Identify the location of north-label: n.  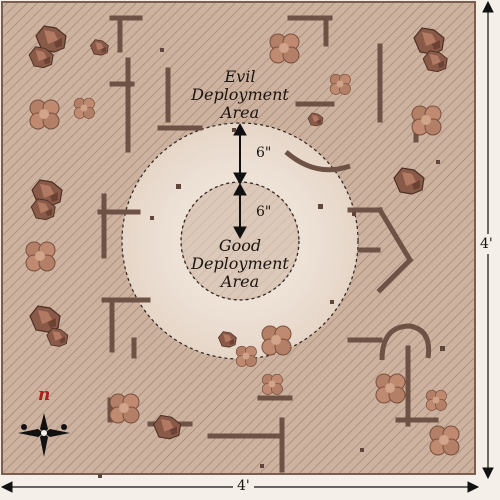
(44, 395).